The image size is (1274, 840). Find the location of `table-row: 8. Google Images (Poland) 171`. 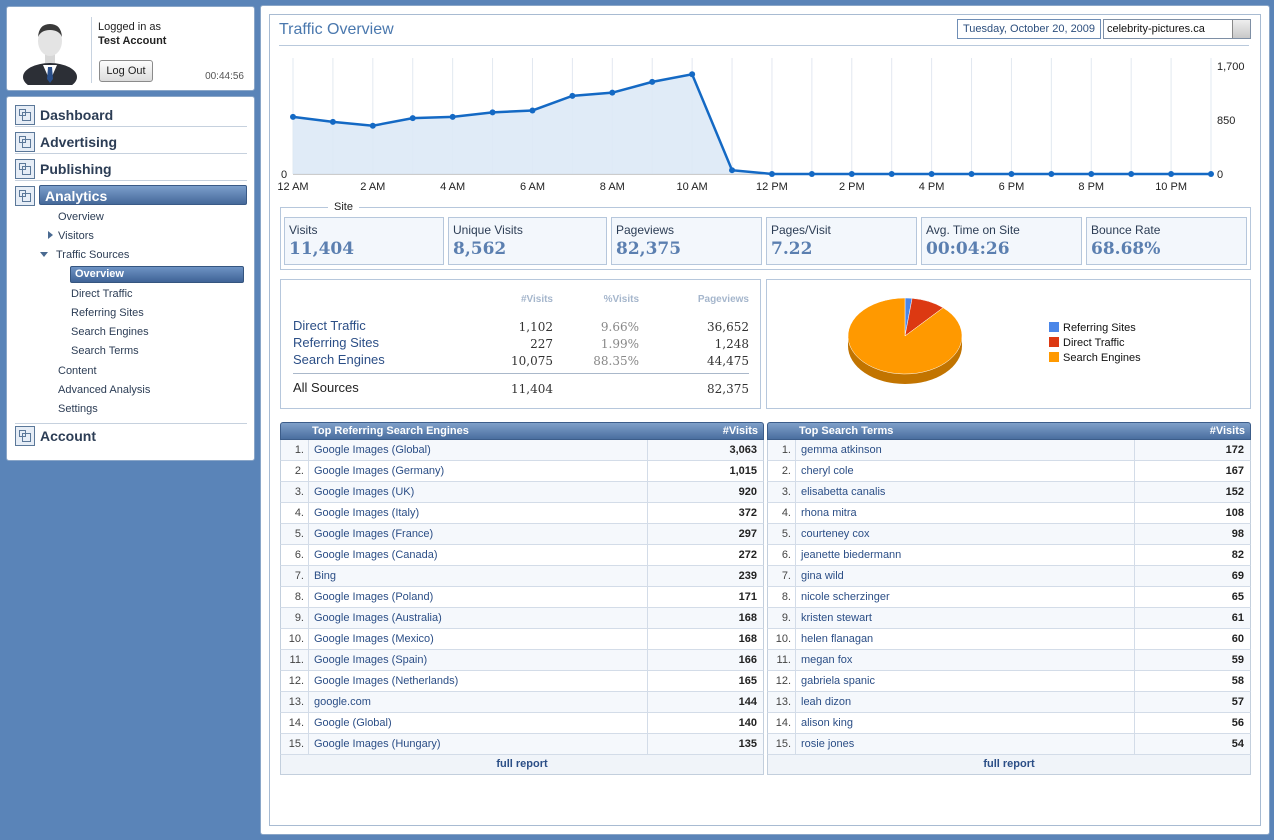

table-row: 8. Google Images (Poland) 171 is located at coordinates (522, 597).